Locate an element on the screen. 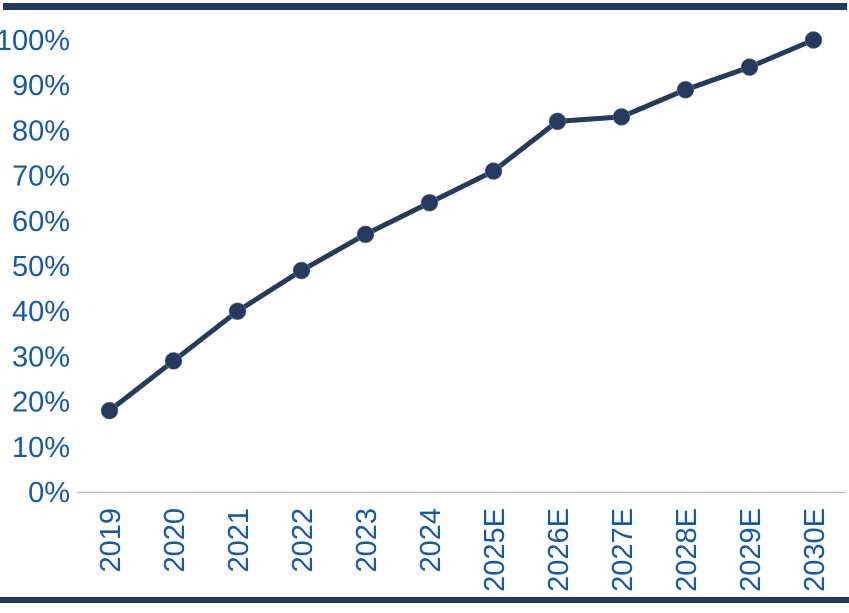 The width and height of the screenshot is (849, 613). x-tick-label: 2029E is located at coordinates (751, 550).